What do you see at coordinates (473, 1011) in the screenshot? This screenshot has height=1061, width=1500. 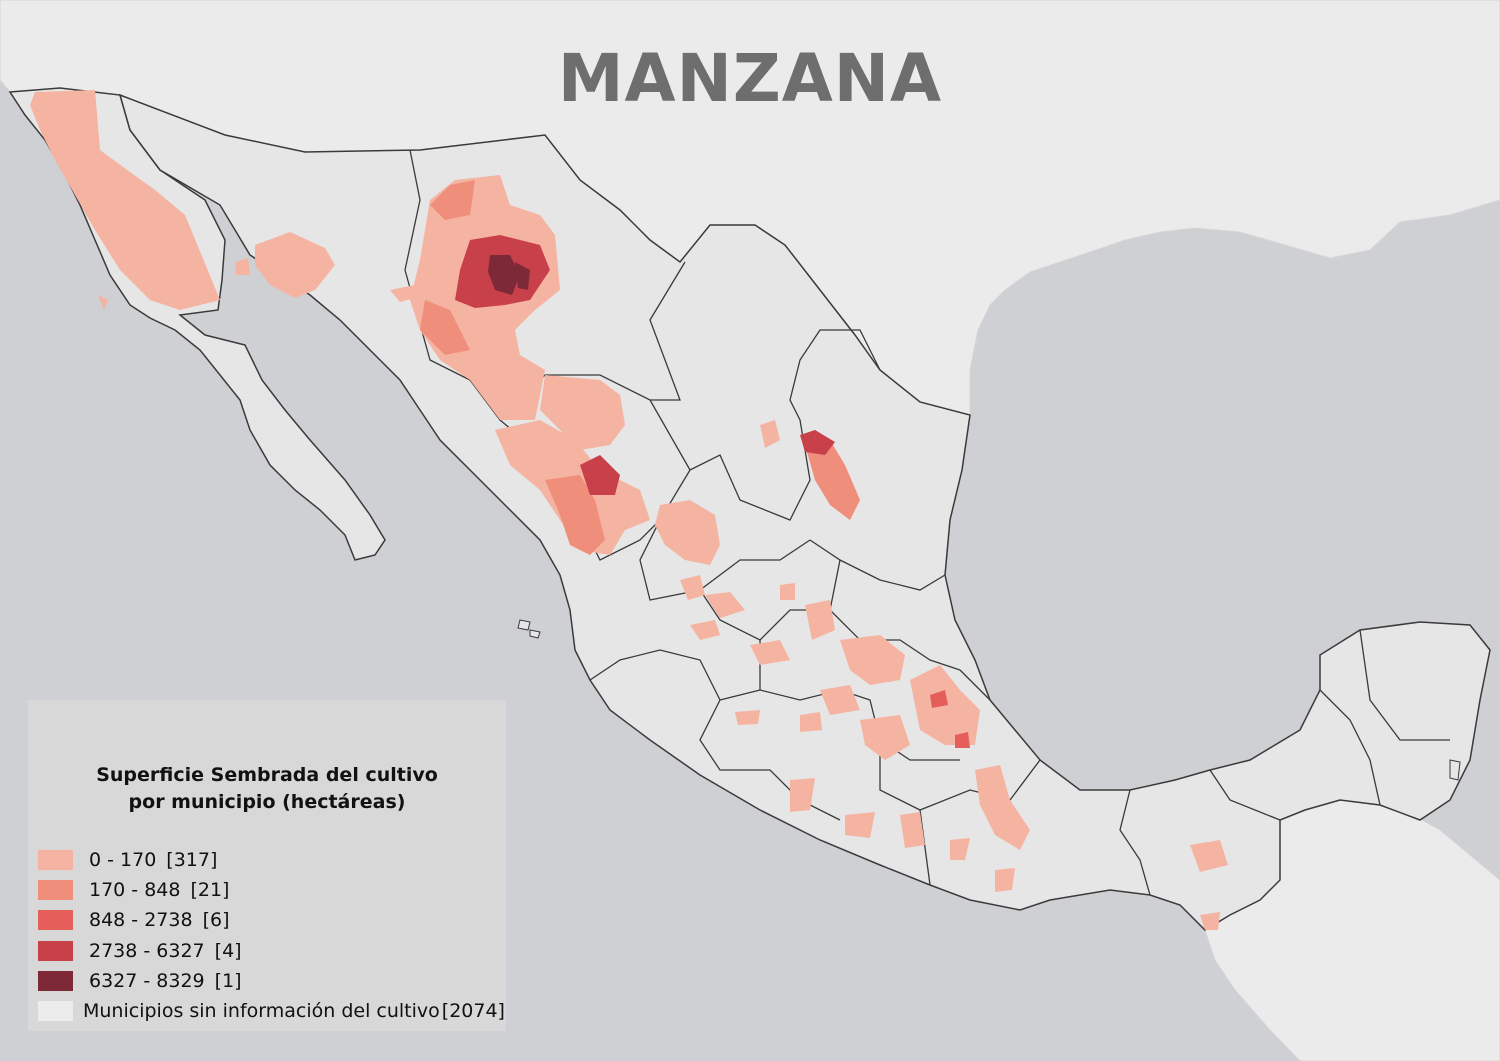 I see `legend-count: [2074]` at bounding box center [473, 1011].